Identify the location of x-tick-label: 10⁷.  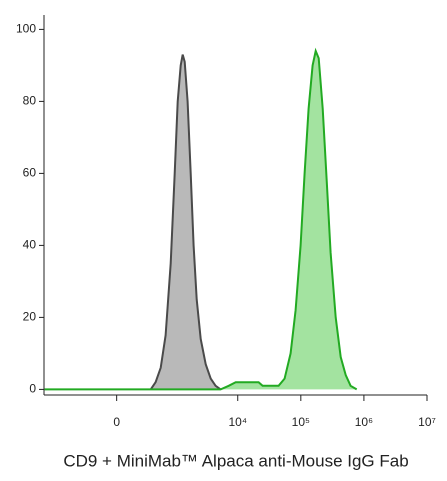
(427, 422).